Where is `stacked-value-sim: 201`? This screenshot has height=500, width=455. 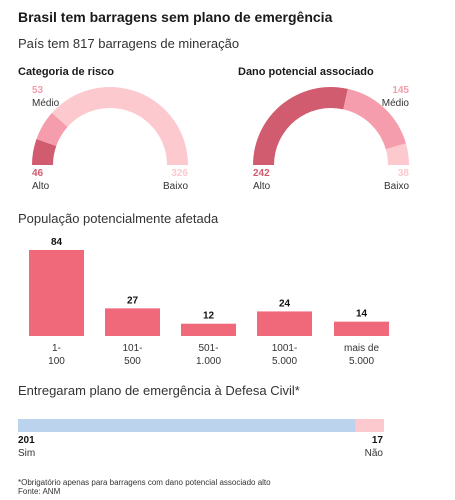
stacked-value-sim: 201 is located at coordinates (26, 440).